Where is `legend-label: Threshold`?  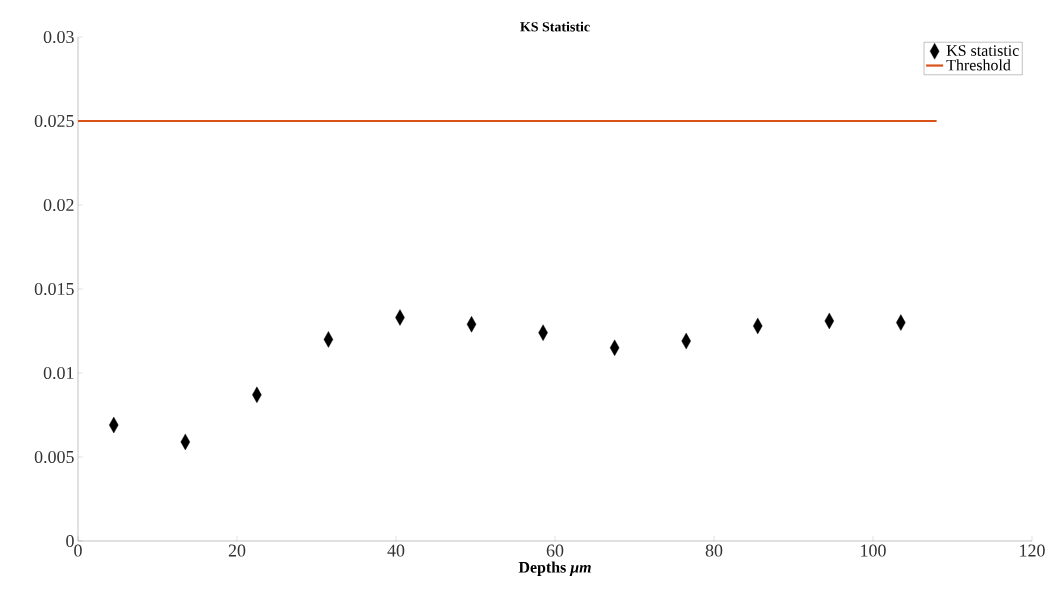
legend-label: Threshold is located at coordinates (978, 65).